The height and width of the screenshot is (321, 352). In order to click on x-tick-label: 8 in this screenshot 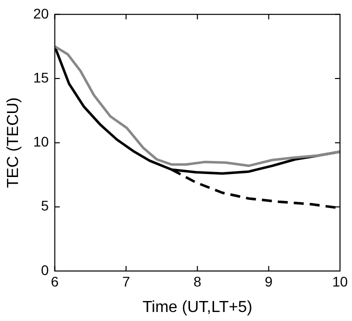, I will do `click(197, 281)`.